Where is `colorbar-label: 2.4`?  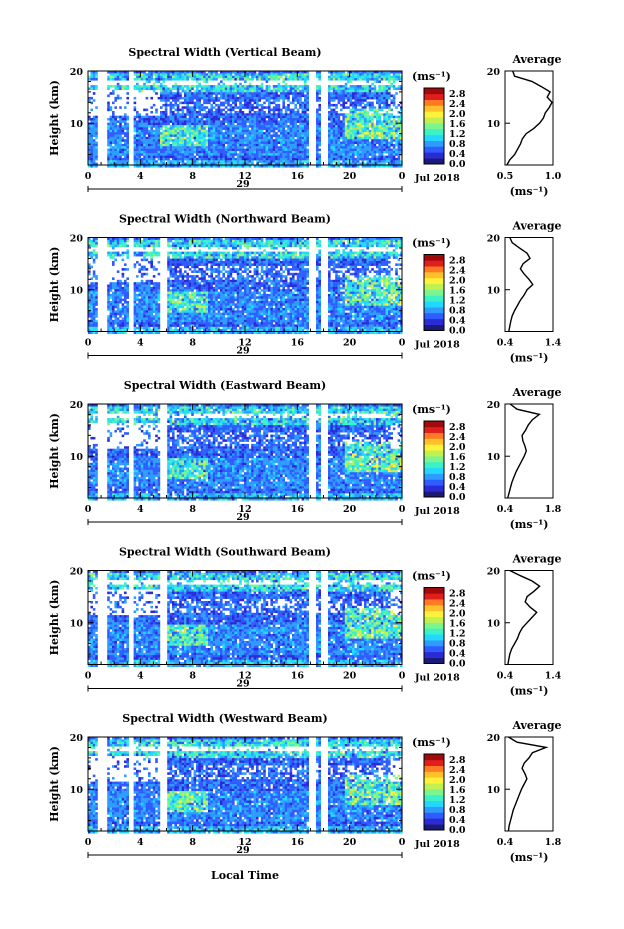 colorbar-label: 2.4 is located at coordinates (457, 770).